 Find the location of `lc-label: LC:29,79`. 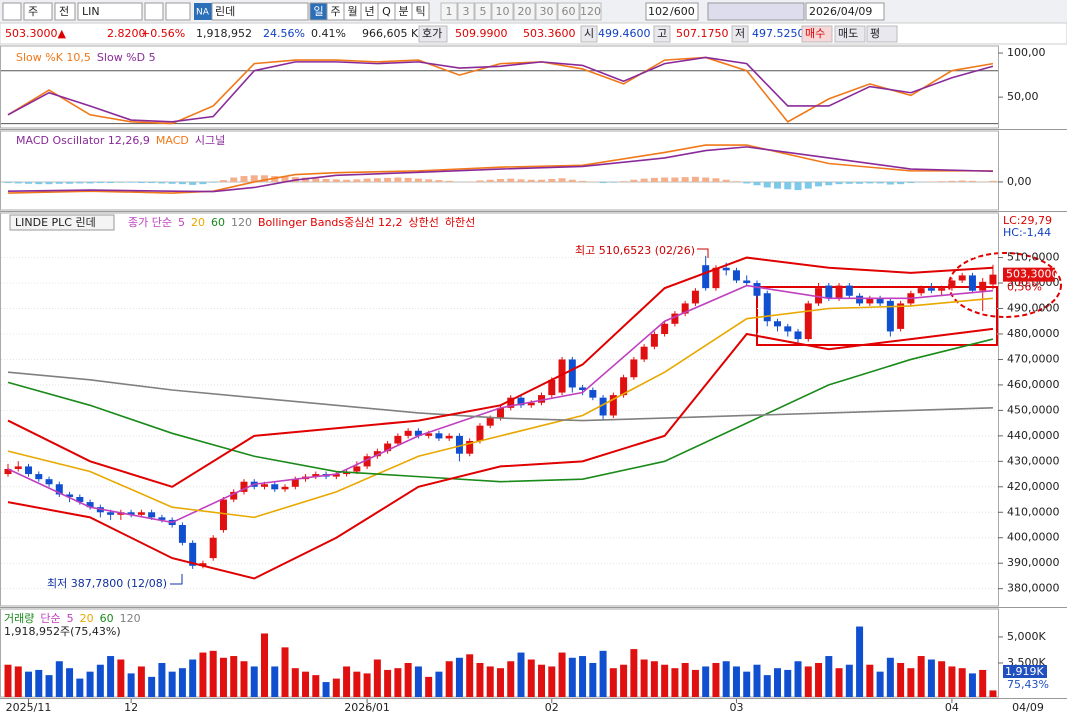

lc-label: LC:29,79 is located at coordinates (1027, 220).